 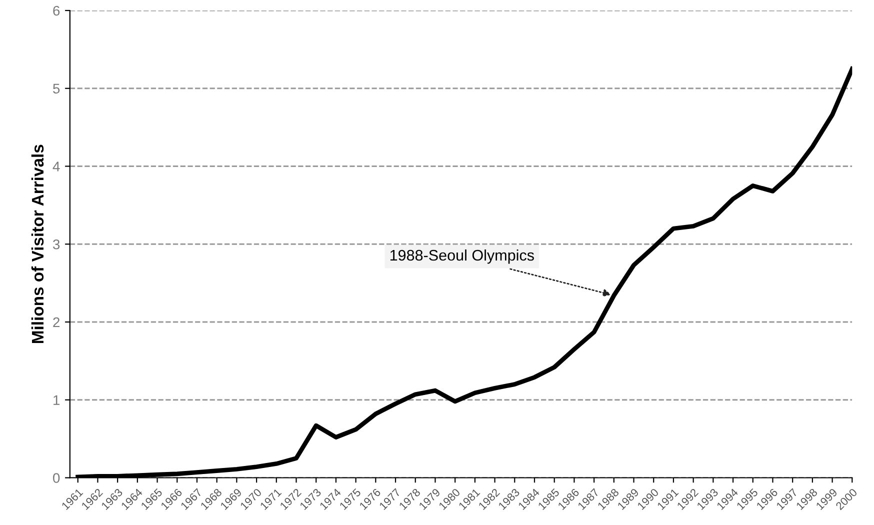 I want to click on y-tick-label: 3, so click(x=56, y=244).